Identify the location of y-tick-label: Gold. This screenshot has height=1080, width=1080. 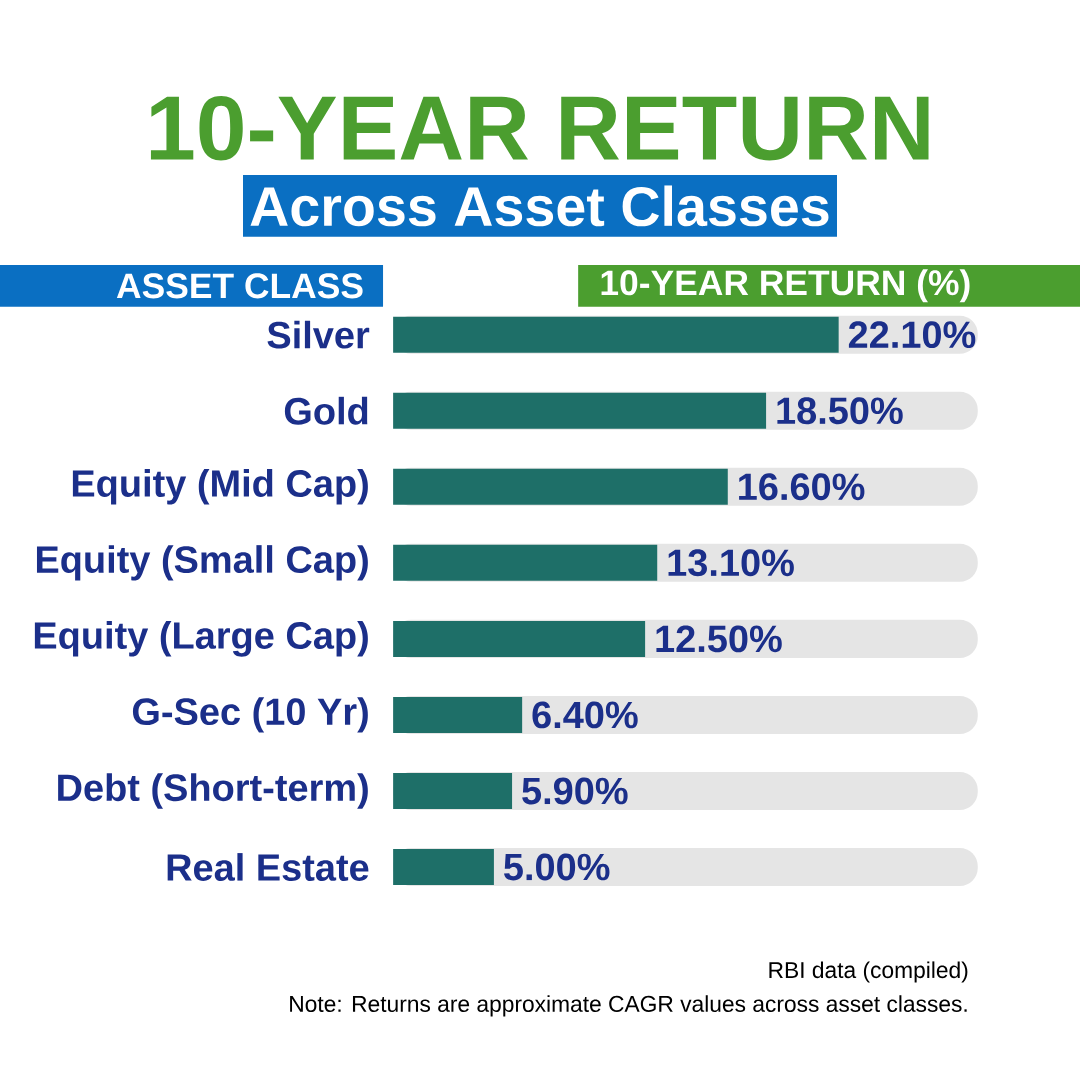
(326, 410).